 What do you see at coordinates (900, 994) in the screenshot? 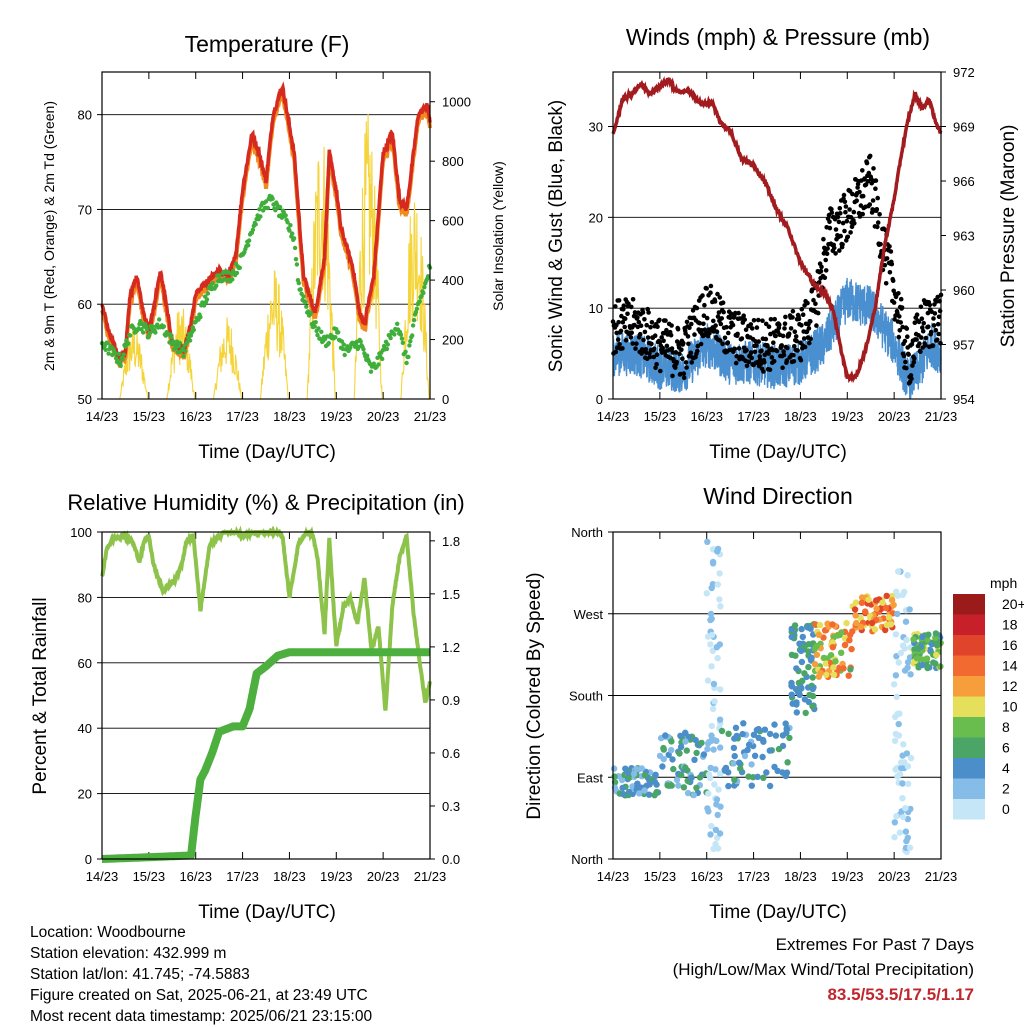
I see `extremes-values: 83.5/53.5/17.5/1.17` at bounding box center [900, 994].